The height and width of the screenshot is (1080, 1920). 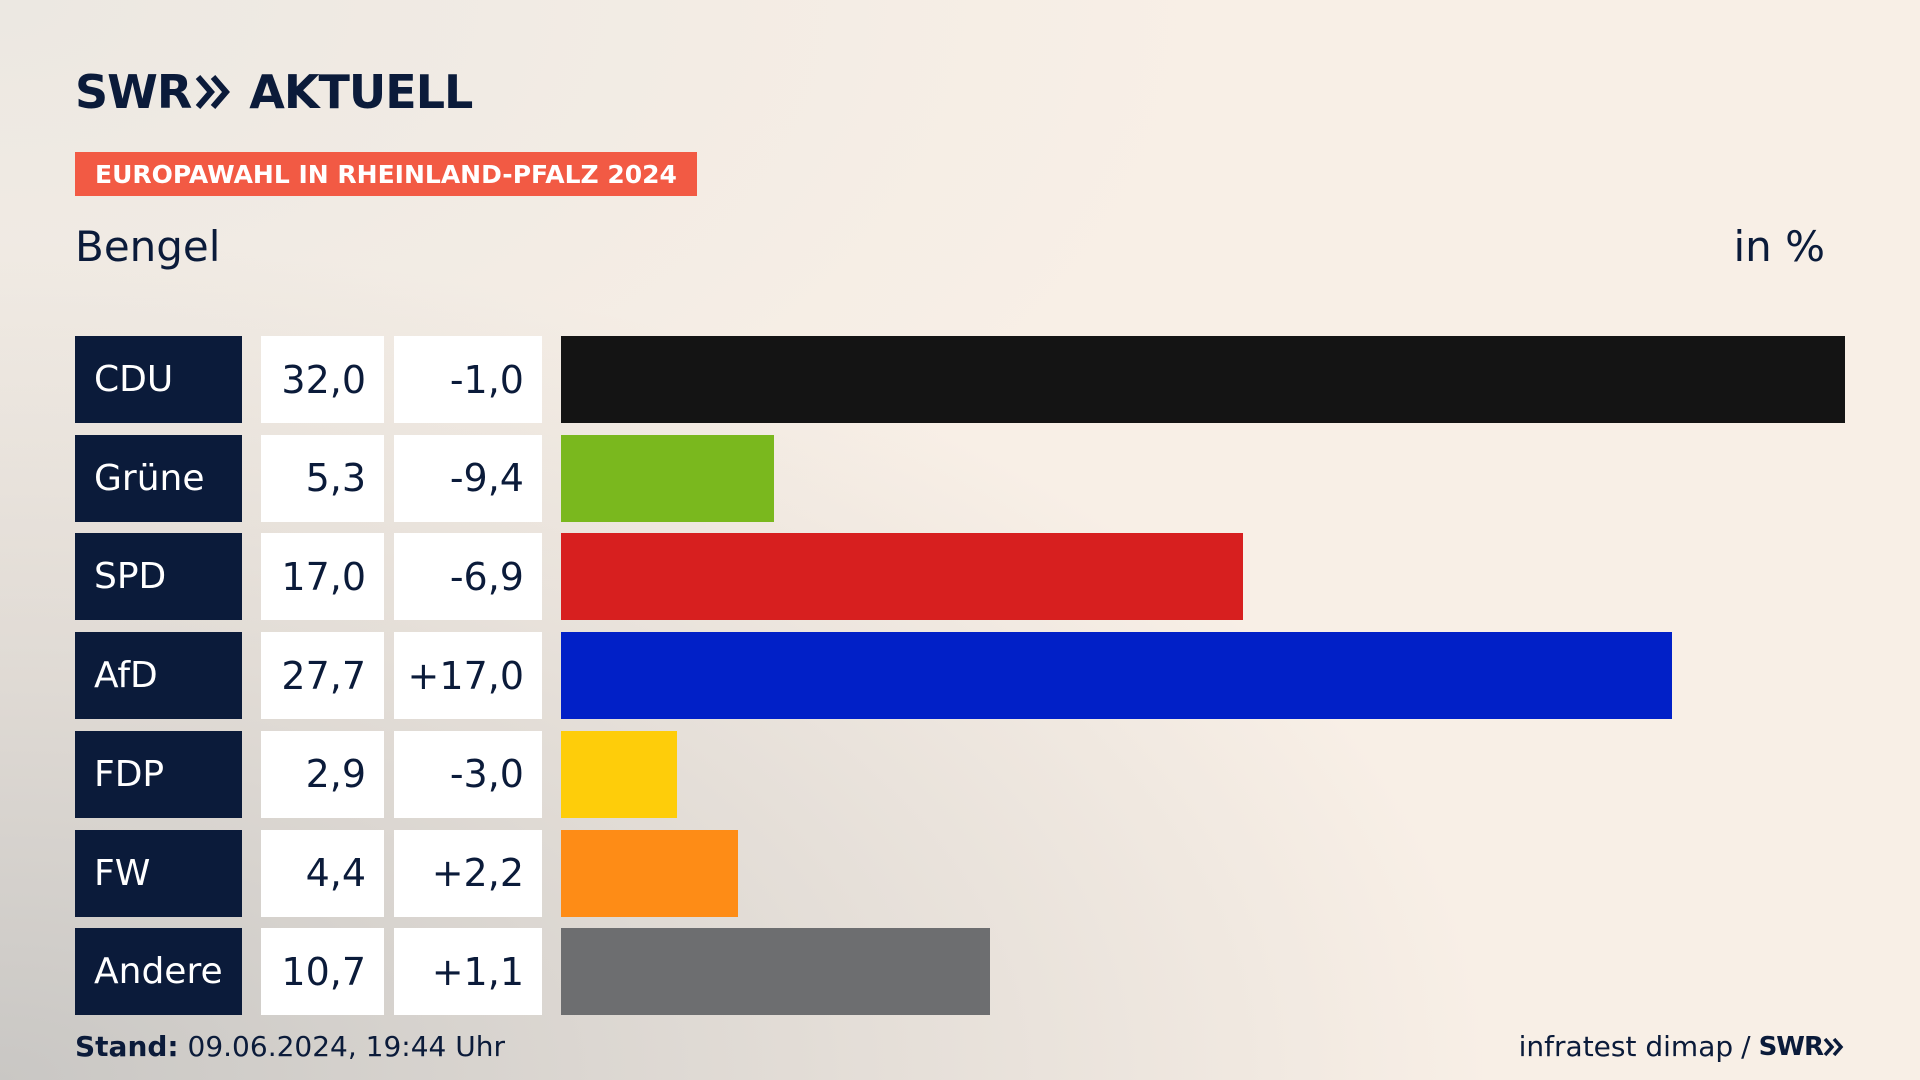 What do you see at coordinates (158, 774) in the screenshot?
I see `party-label: FDP` at bounding box center [158, 774].